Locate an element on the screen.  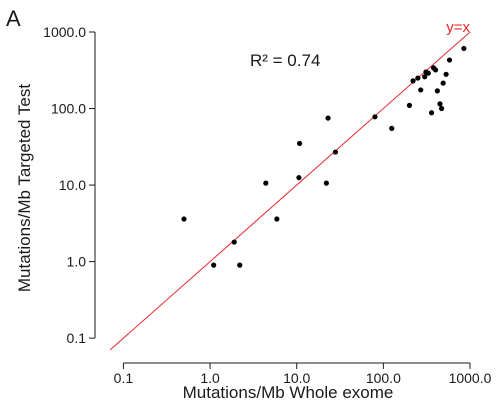
y-tick-label: 1000.0 is located at coordinates (64, 32).